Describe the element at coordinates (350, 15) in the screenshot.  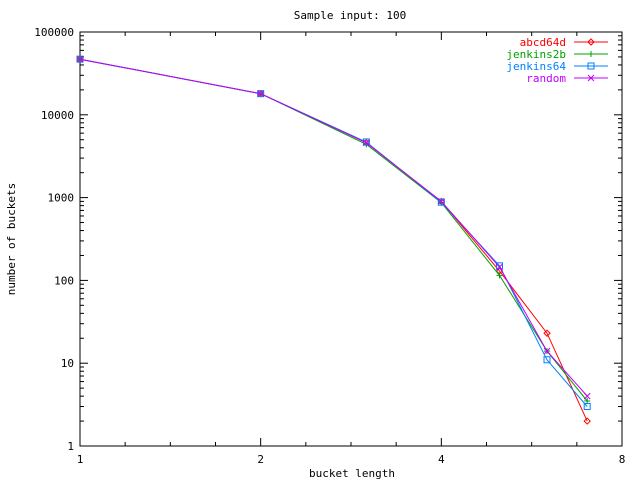
I see `chart-title: Sample input: 100` at that location.